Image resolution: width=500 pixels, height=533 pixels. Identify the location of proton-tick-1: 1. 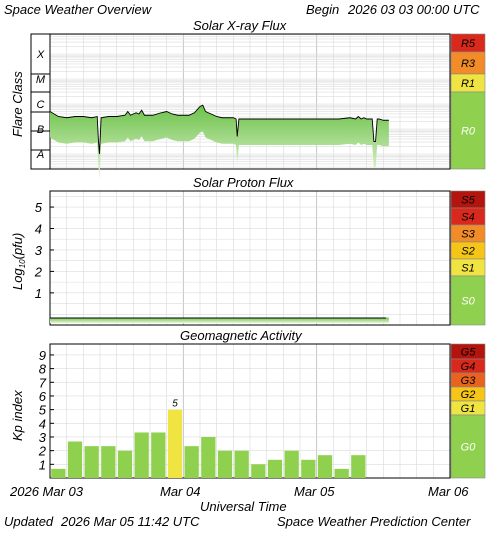
(38, 293).